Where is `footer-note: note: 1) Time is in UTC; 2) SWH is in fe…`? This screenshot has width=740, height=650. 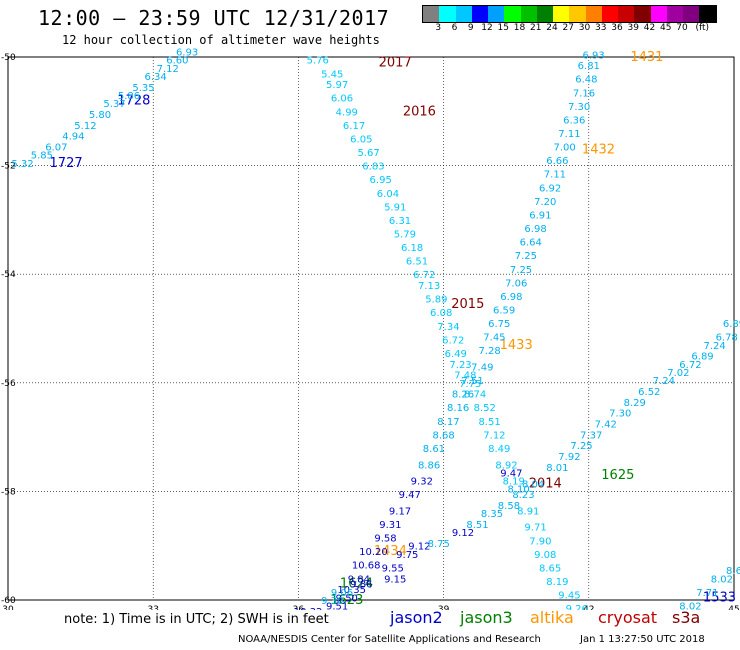 footer-note: note: 1) Time is in UTC; 2) SWH is in fe… is located at coordinates (196, 619).